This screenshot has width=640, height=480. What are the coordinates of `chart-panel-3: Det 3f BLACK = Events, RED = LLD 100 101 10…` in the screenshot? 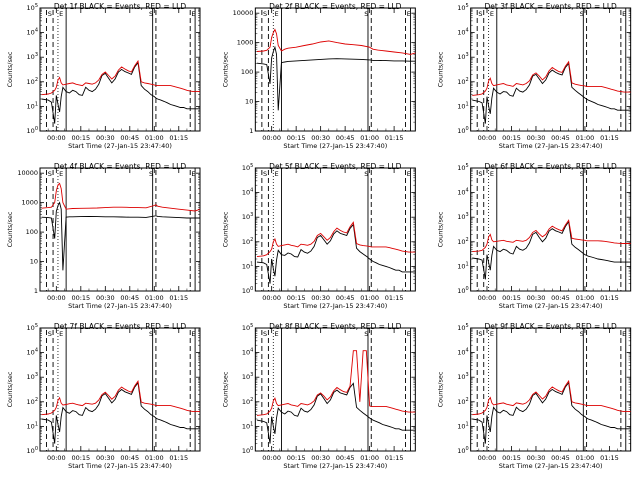 It's located at (534, 76).